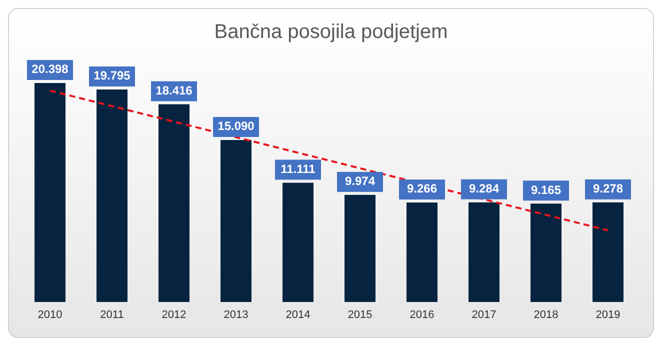  What do you see at coordinates (50, 69) in the screenshot?
I see `data-label: 20.398` at bounding box center [50, 69].